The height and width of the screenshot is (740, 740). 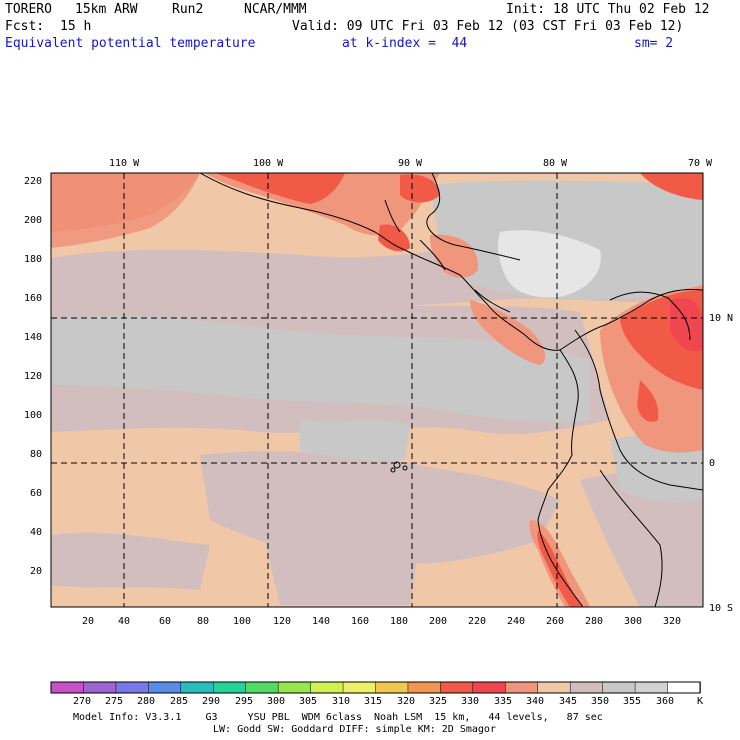 I want to click on colorbar-label: 300, so click(x=276, y=701).